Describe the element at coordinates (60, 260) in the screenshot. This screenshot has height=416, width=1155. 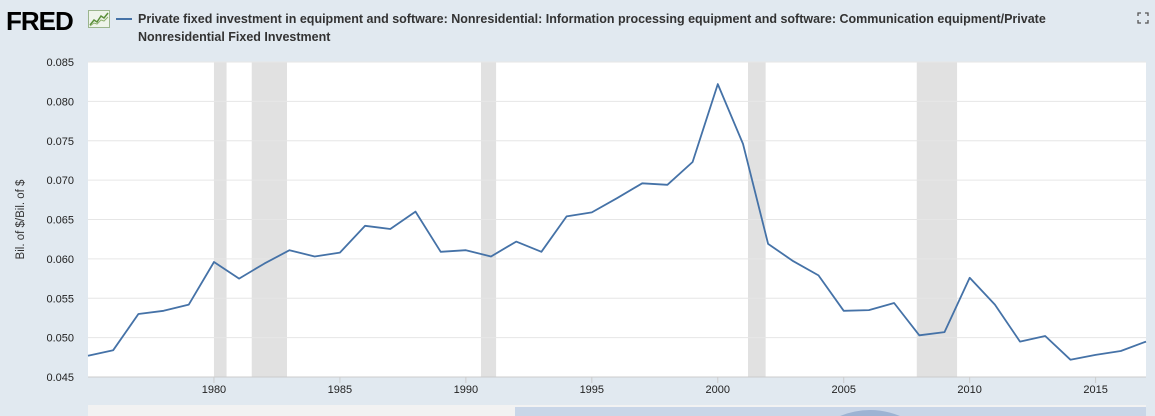
I see `y-tick-label-0.060: 0.060` at that location.